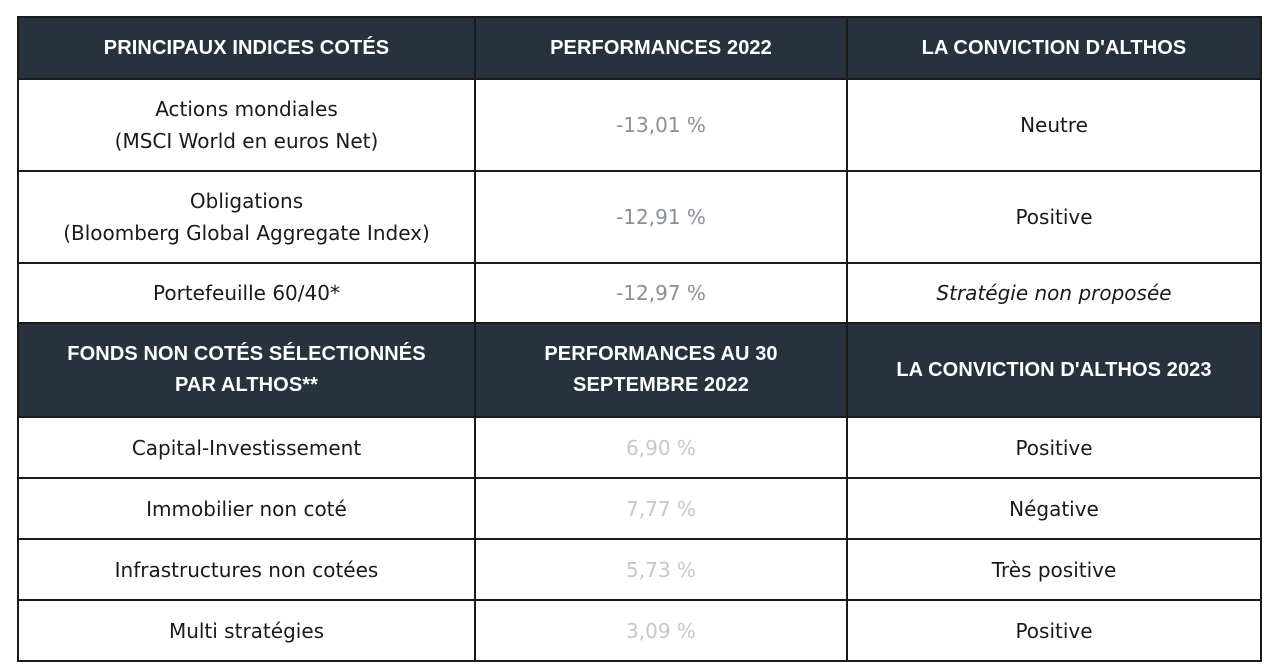  Describe the element at coordinates (1054, 569) in the screenshot. I see `conviction-value: Très positive` at that location.